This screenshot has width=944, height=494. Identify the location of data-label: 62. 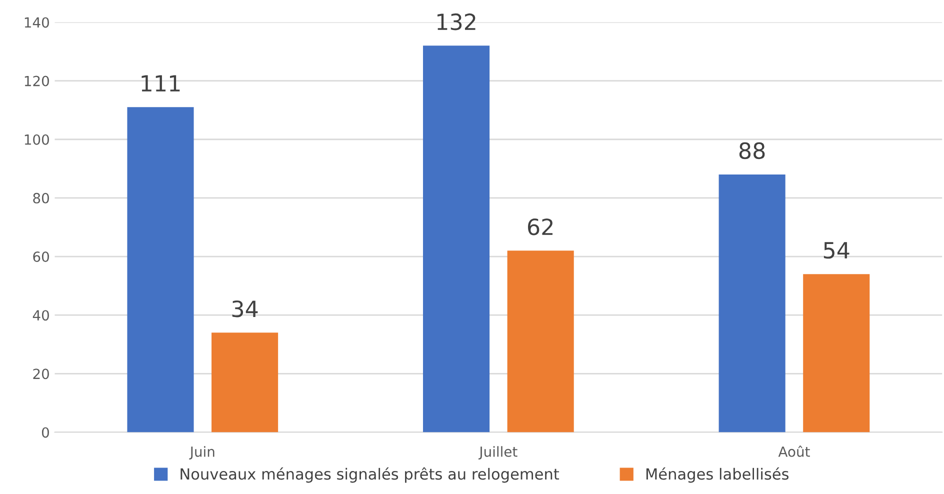
(540, 227).